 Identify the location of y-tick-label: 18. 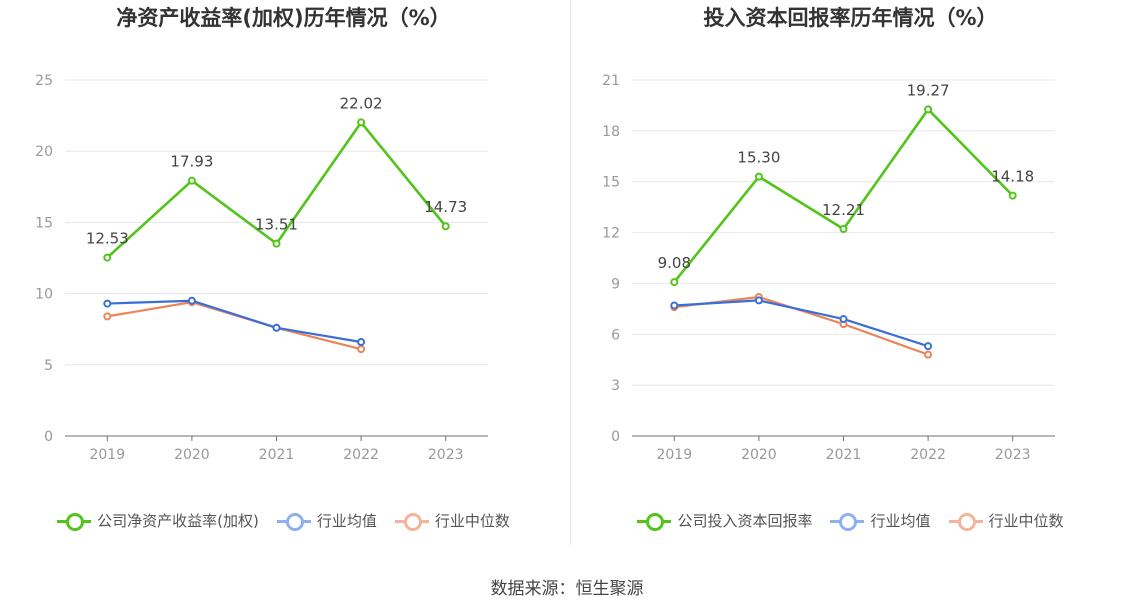
(611, 132).